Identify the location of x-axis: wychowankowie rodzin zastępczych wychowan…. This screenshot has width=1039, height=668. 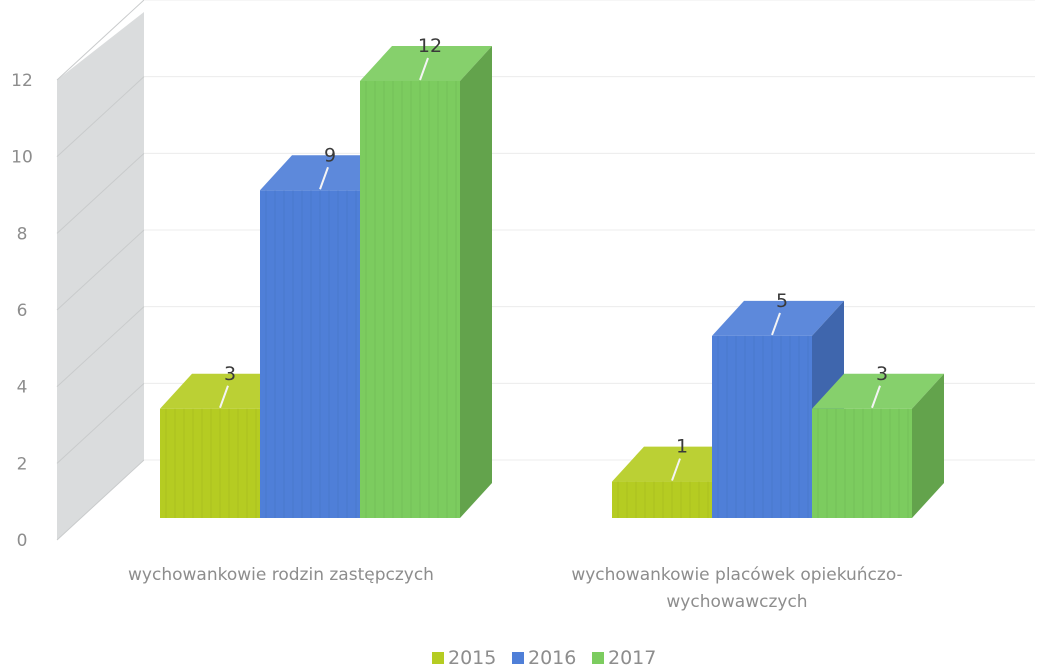
(515, 588).